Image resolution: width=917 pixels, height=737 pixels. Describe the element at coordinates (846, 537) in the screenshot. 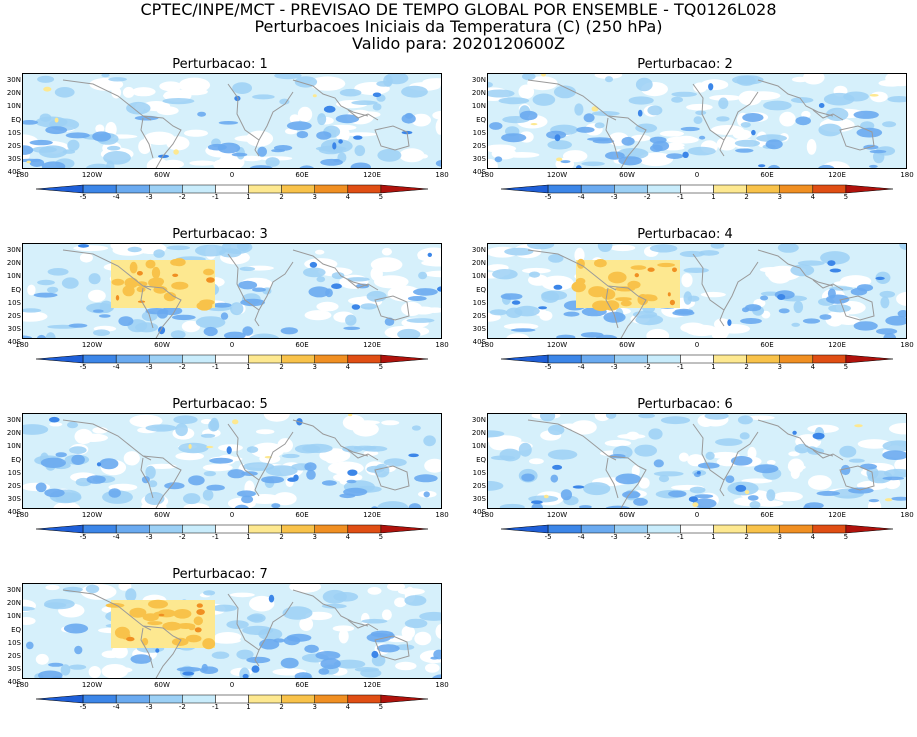

I see `colorbar-tick-label: 5` at that location.